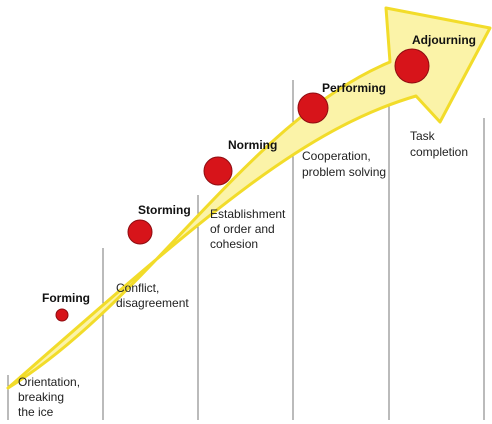 The image size is (492, 424). I want to click on desc-line: problem solving, so click(344, 172).